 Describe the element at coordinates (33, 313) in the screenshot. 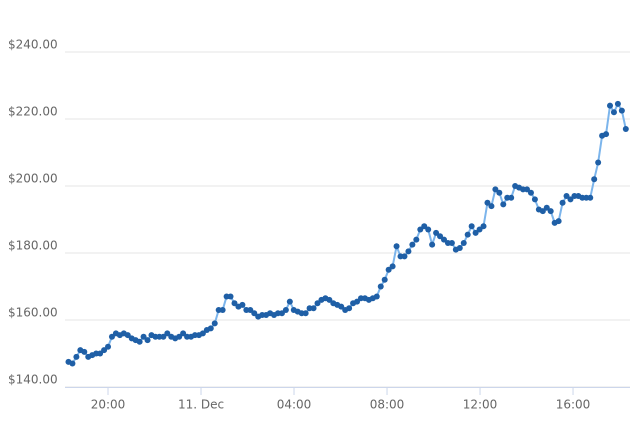

I see `y-tick-label: $160.00` at that location.